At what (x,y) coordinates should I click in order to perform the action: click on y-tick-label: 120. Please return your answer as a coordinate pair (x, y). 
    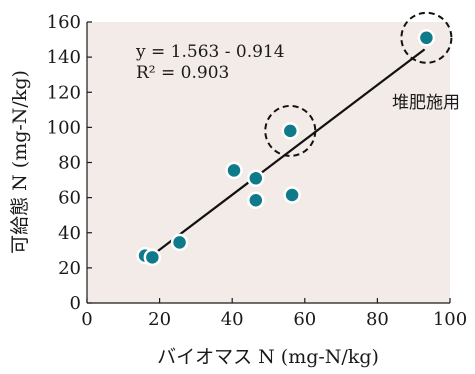
    Looking at the image, I should click on (64, 92).